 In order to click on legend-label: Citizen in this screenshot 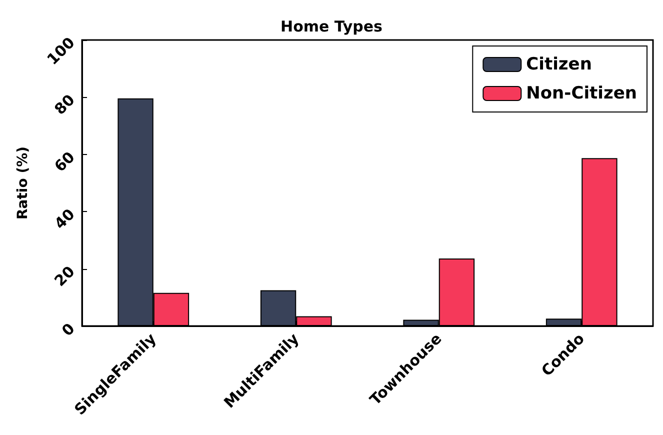, I will do `click(559, 64)`.